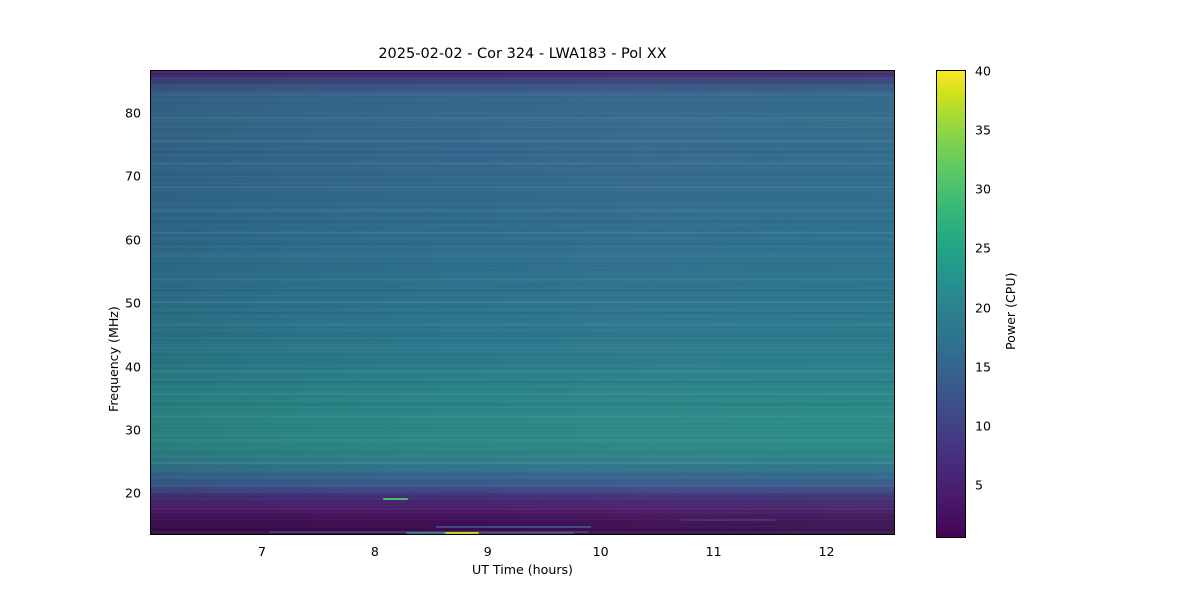 This screenshot has width=1200, height=600. Describe the element at coordinates (132, 240) in the screenshot. I see `ylabel-60: 60` at that location.